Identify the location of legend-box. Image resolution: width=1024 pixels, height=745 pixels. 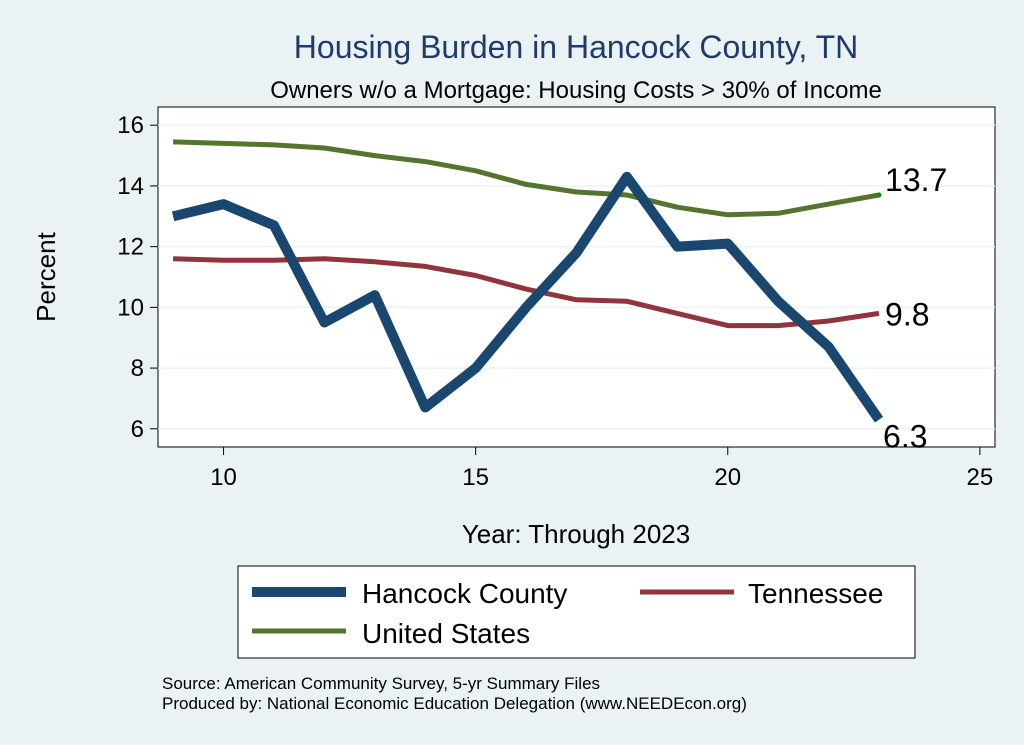
(576, 612).